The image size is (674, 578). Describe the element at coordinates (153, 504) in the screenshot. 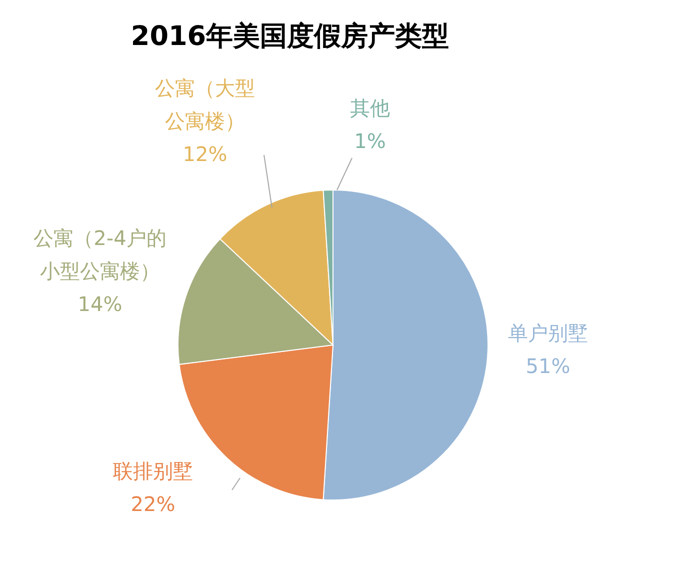

I see `data-label: 22%` at that location.